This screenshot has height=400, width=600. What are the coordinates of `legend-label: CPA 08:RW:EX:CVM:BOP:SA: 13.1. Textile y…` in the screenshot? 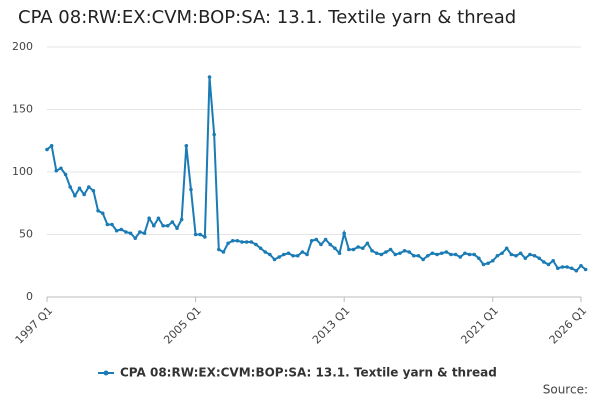 It's located at (308, 373).